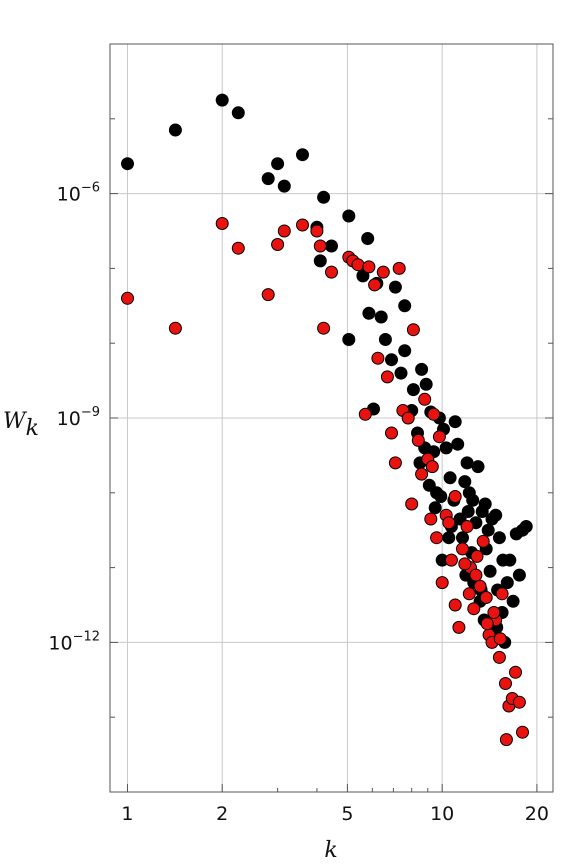 The image size is (568, 864). I want to click on y-axis-label-subscript: k, so click(32, 428).